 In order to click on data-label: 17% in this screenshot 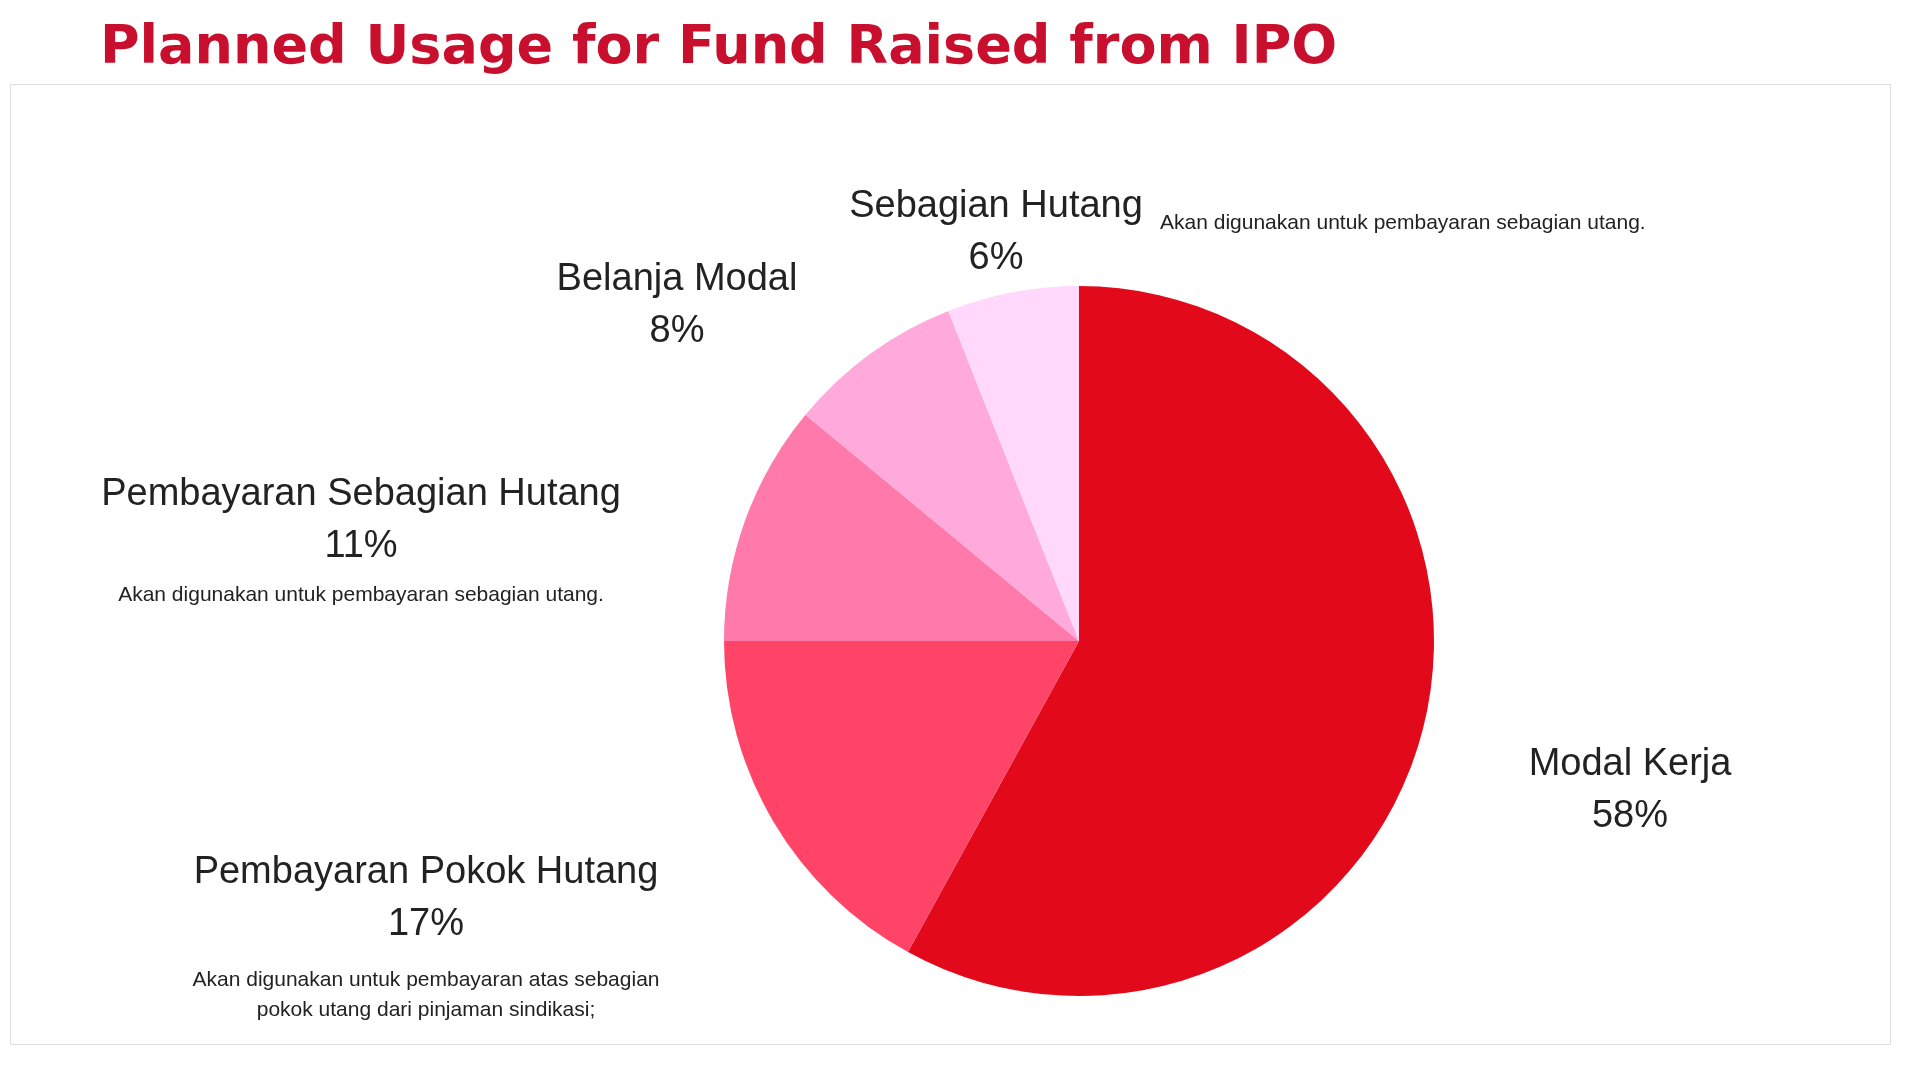, I will do `click(426, 922)`.